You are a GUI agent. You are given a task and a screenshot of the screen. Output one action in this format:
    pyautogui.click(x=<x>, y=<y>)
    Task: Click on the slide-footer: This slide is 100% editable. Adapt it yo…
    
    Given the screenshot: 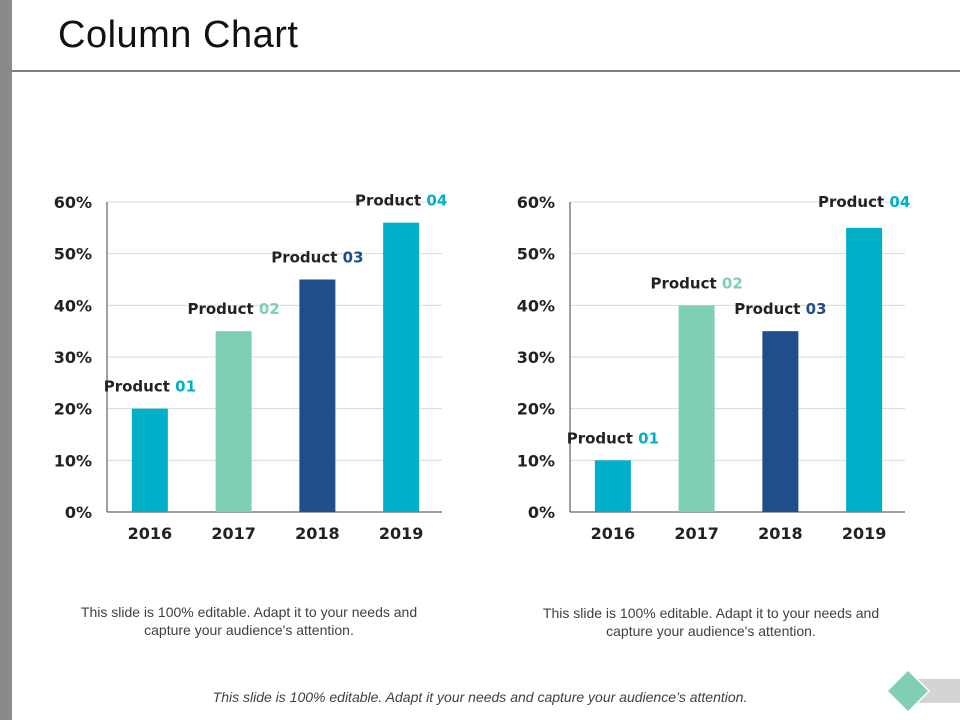 What is the action you would take?
    pyautogui.click(x=480, y=697)
    